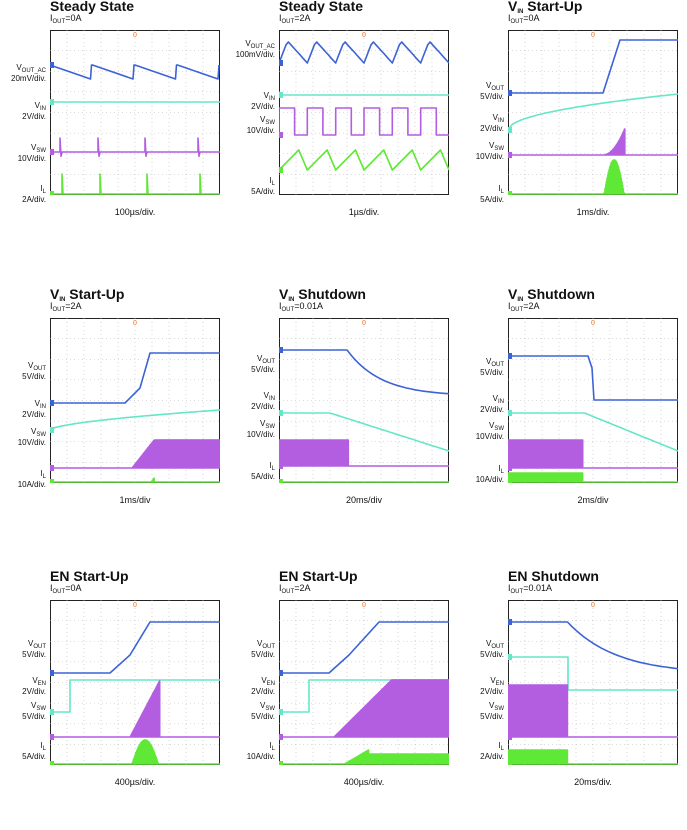  I want to click on channel-label: VEN 2V/div., so click(34, 686).